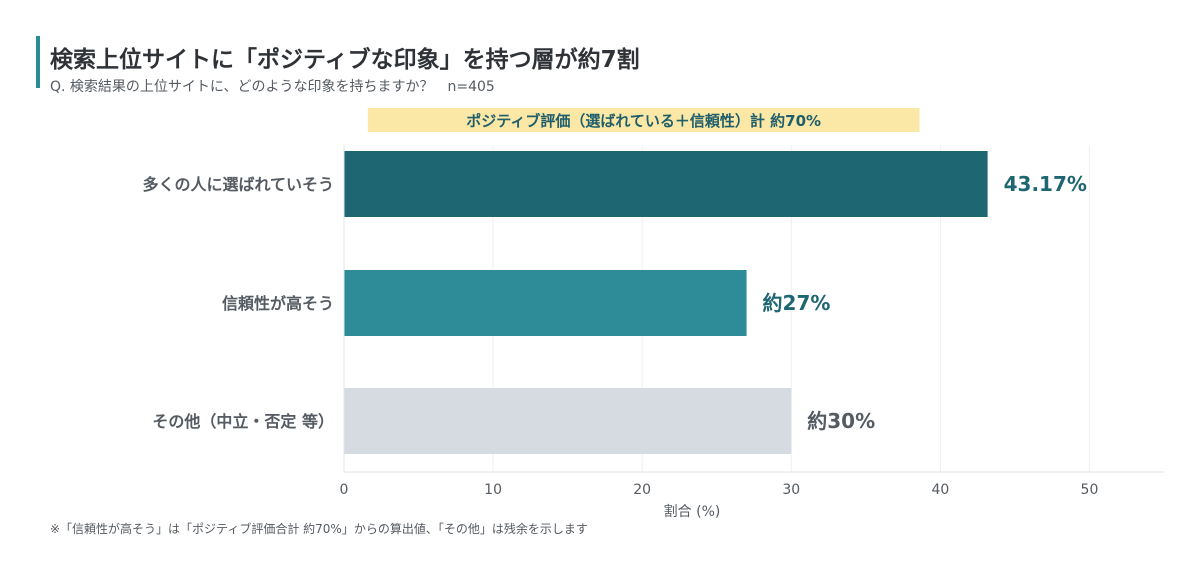  I want to click on data-label: 43.17%, so click(1045, 184).